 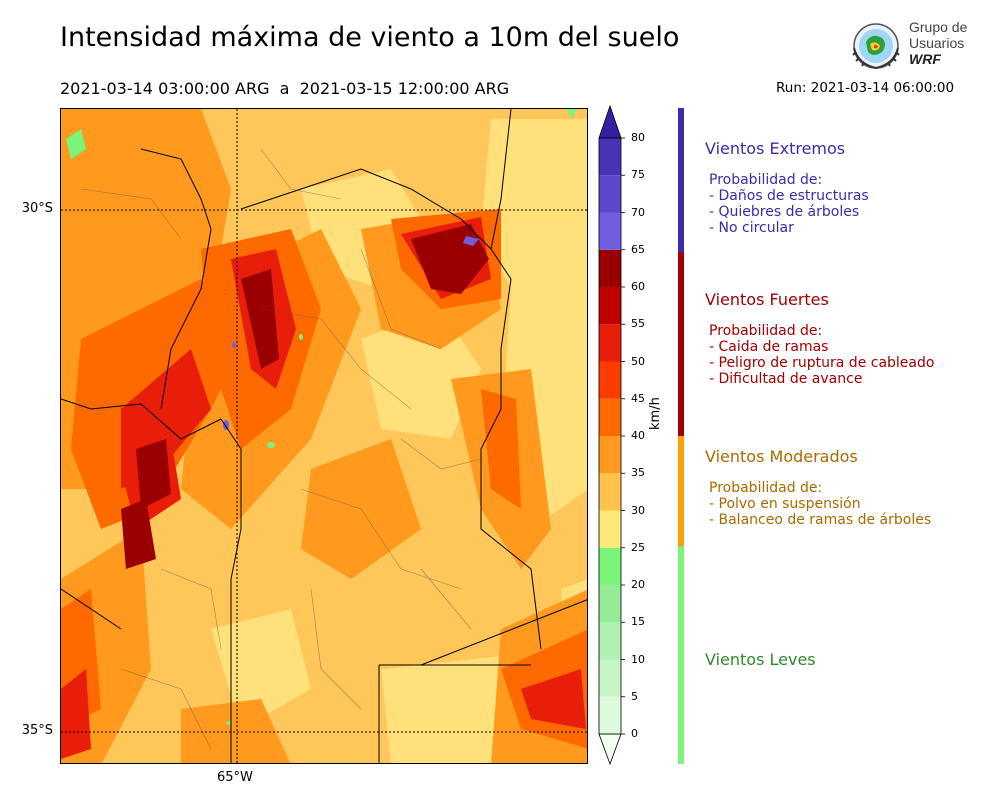 I want to click on colorbar-tick-label: 10, so click(x=638, y=659).